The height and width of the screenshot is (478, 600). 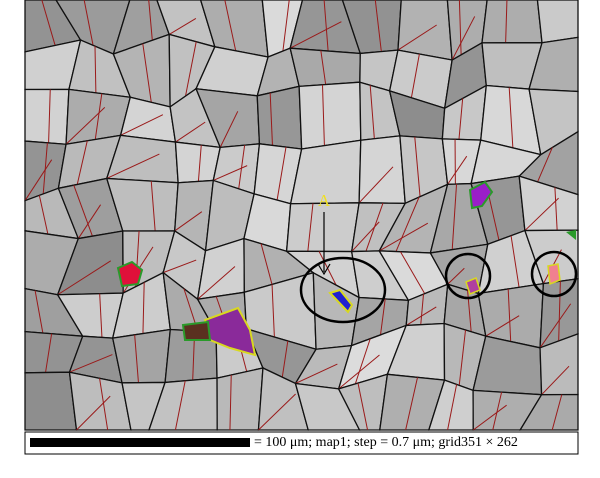 I want to click on arrow-head, so click(x=324, y=269).